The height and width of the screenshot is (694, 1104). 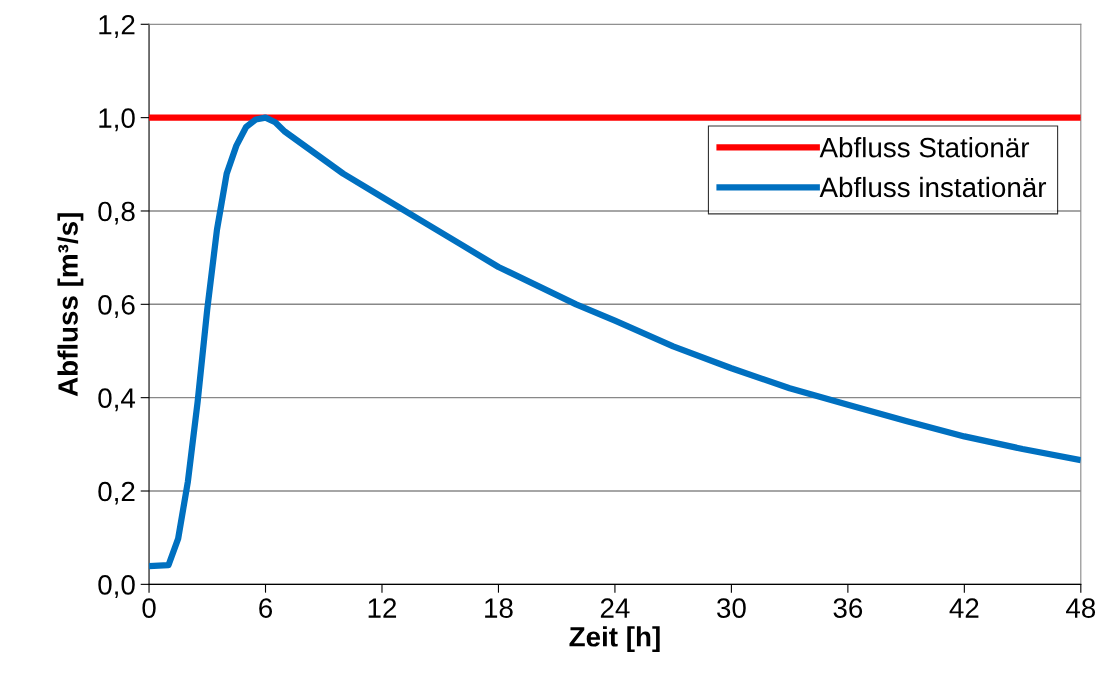 I want to click on x-tick-label: 6, so click(x=266, y=608).